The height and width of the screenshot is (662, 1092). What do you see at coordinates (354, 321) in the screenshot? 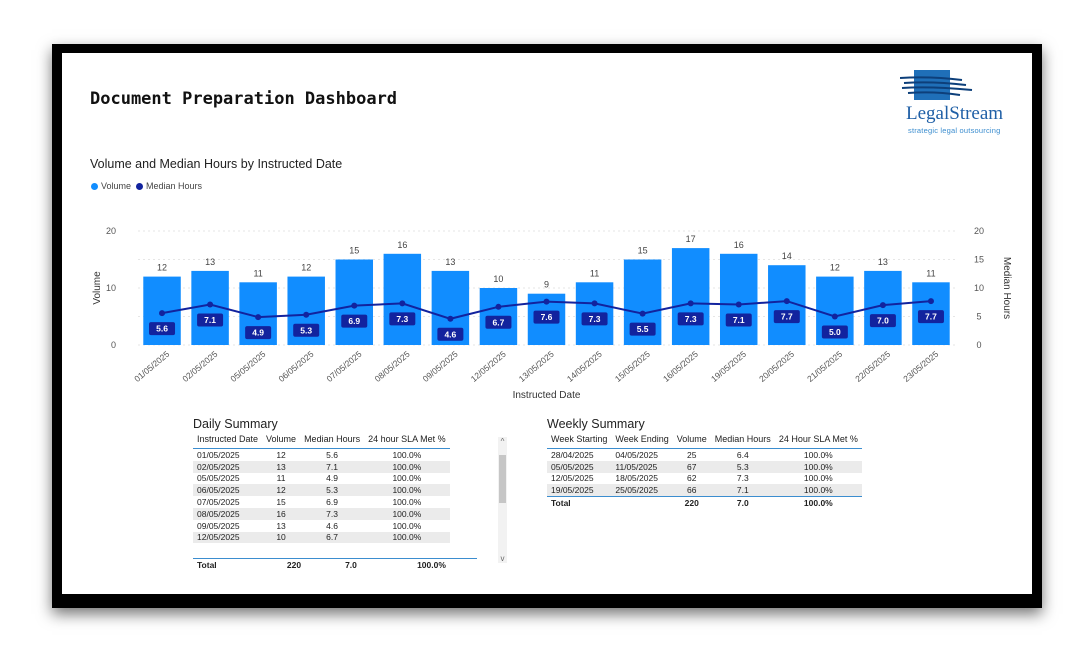
I see `median-data-label: 6.9` at bounding box center [354, 321].